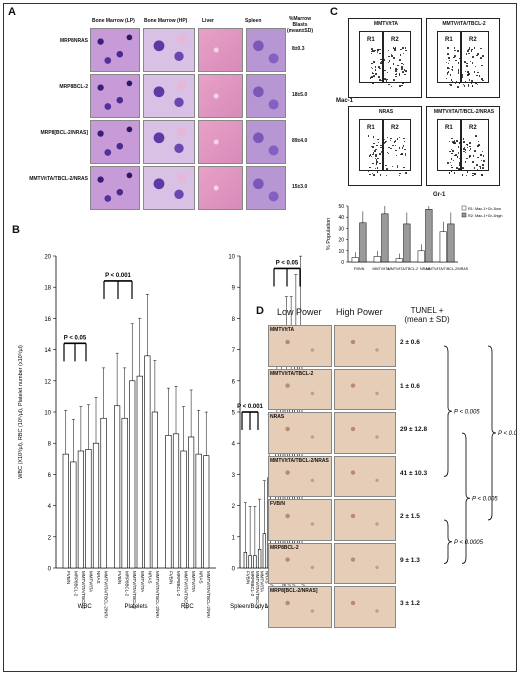 The width and height of the screenshot is (520, 675). Describe the element at coordinates (47, 382) in the screenshot. I see `y-tick-label: 12` at that location.